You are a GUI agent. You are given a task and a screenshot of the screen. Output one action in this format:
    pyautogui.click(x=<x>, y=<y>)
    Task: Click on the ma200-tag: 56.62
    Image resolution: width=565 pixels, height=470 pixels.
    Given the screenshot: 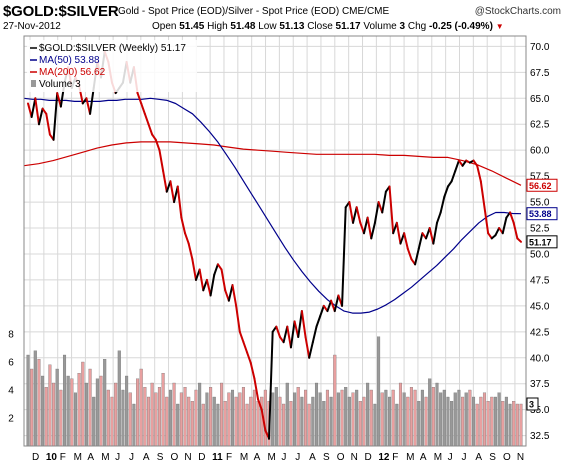 What is the action you would take?
    pyautogui.click(x=540, y=186)
    